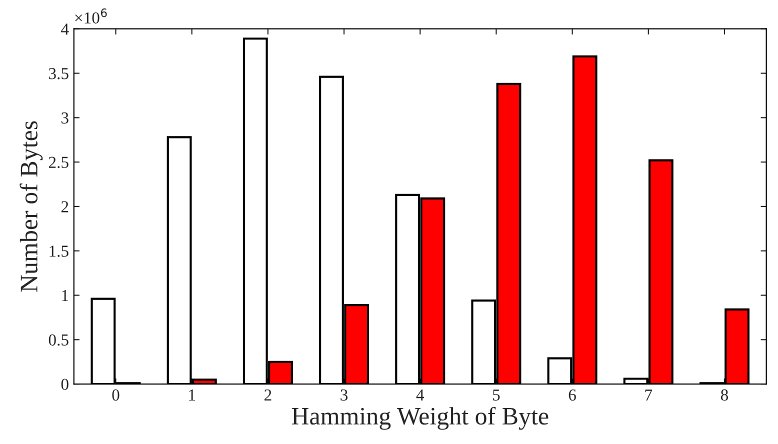 The height and width of the screenshot is (444, 778). Describe the element at coordinates (724, 395) in the screenshot. I see `x-tick-label: 8` at that location.